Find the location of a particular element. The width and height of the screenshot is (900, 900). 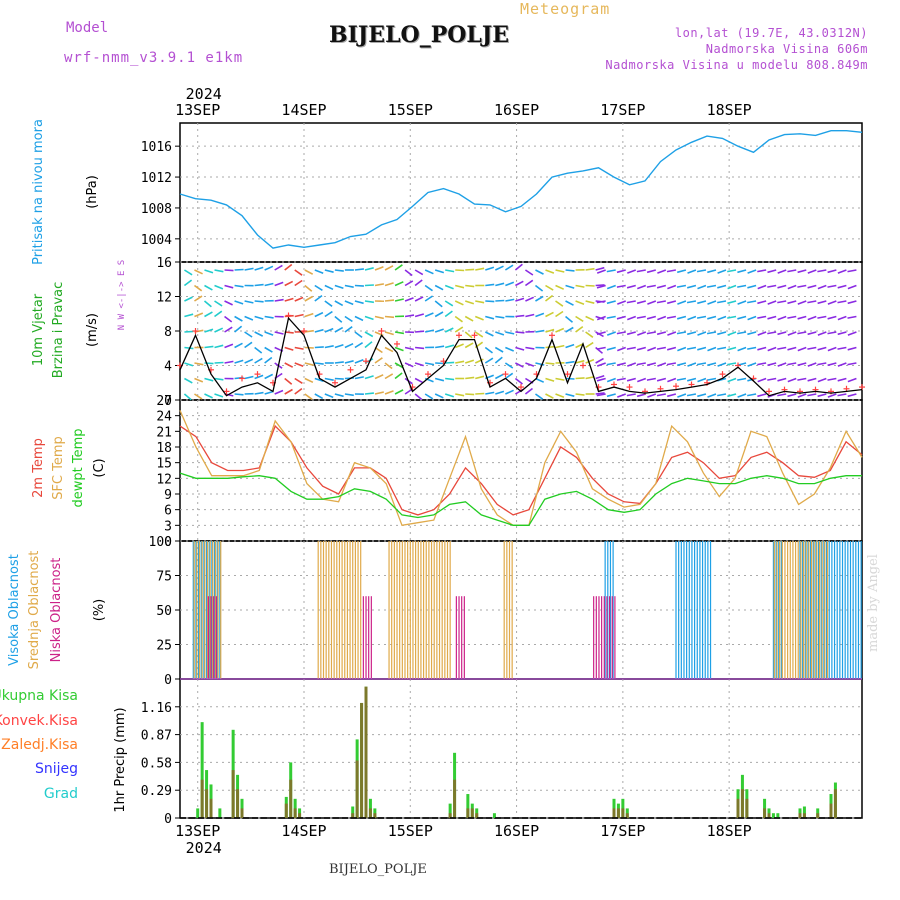

cloud-axis-title: Niska Oblacnost is located at coordinates (56, 610).